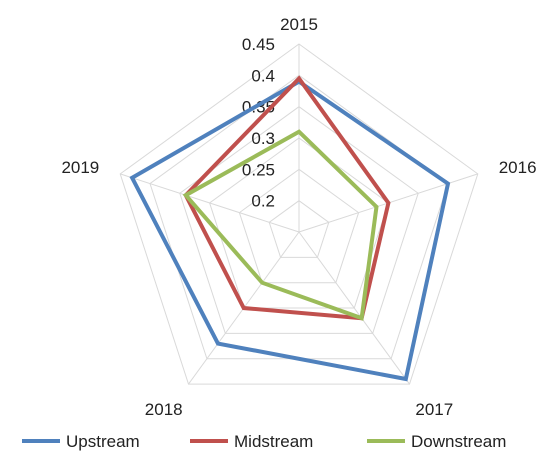  I want to click on tick-label: 0.25, so click(258, 169).